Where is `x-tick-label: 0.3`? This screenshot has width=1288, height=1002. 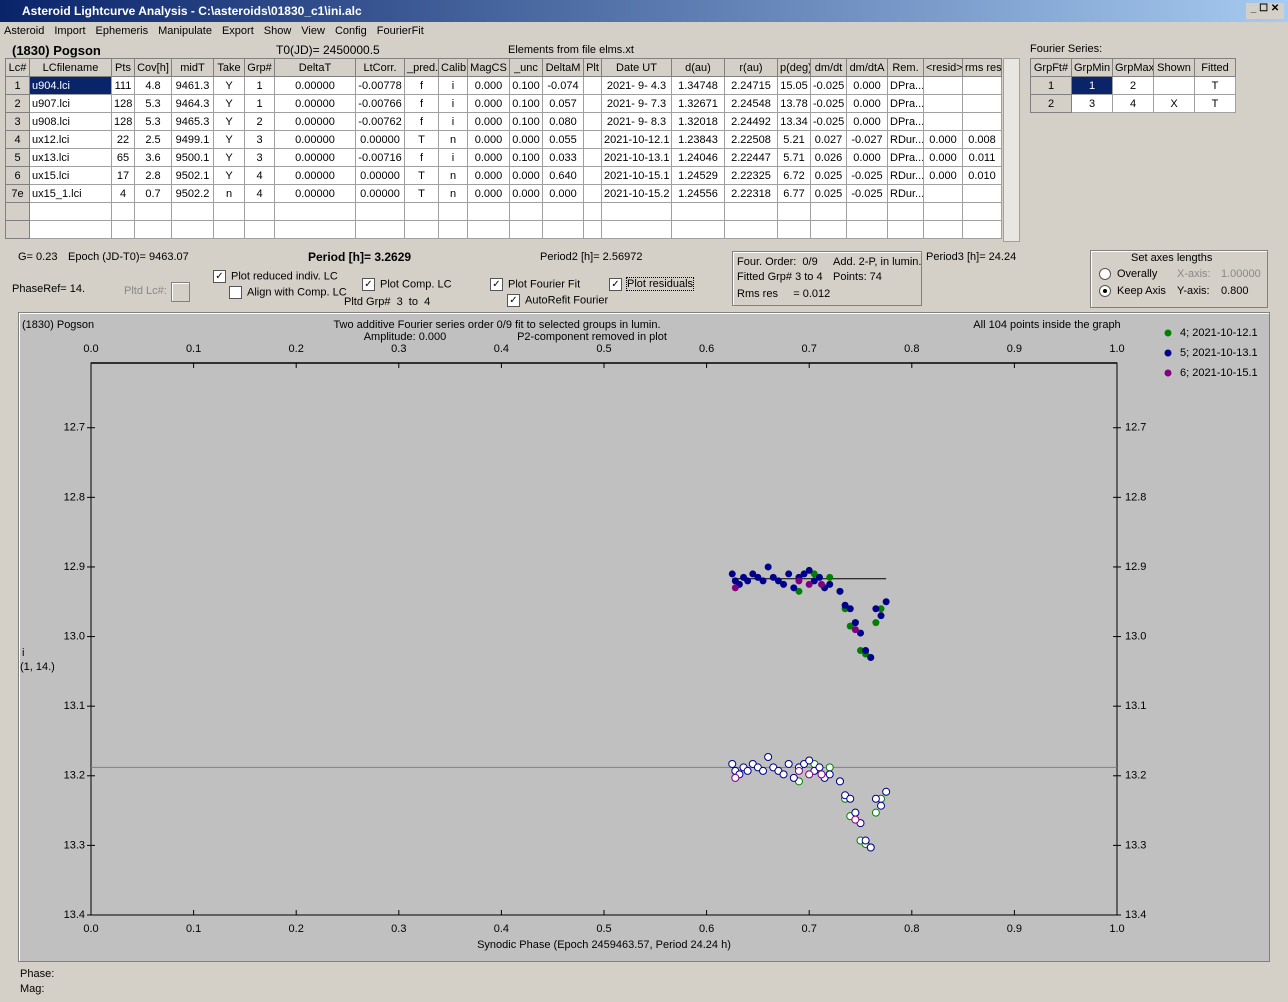
x-tick-label: 0.3 is located at coordinates (398, 929).